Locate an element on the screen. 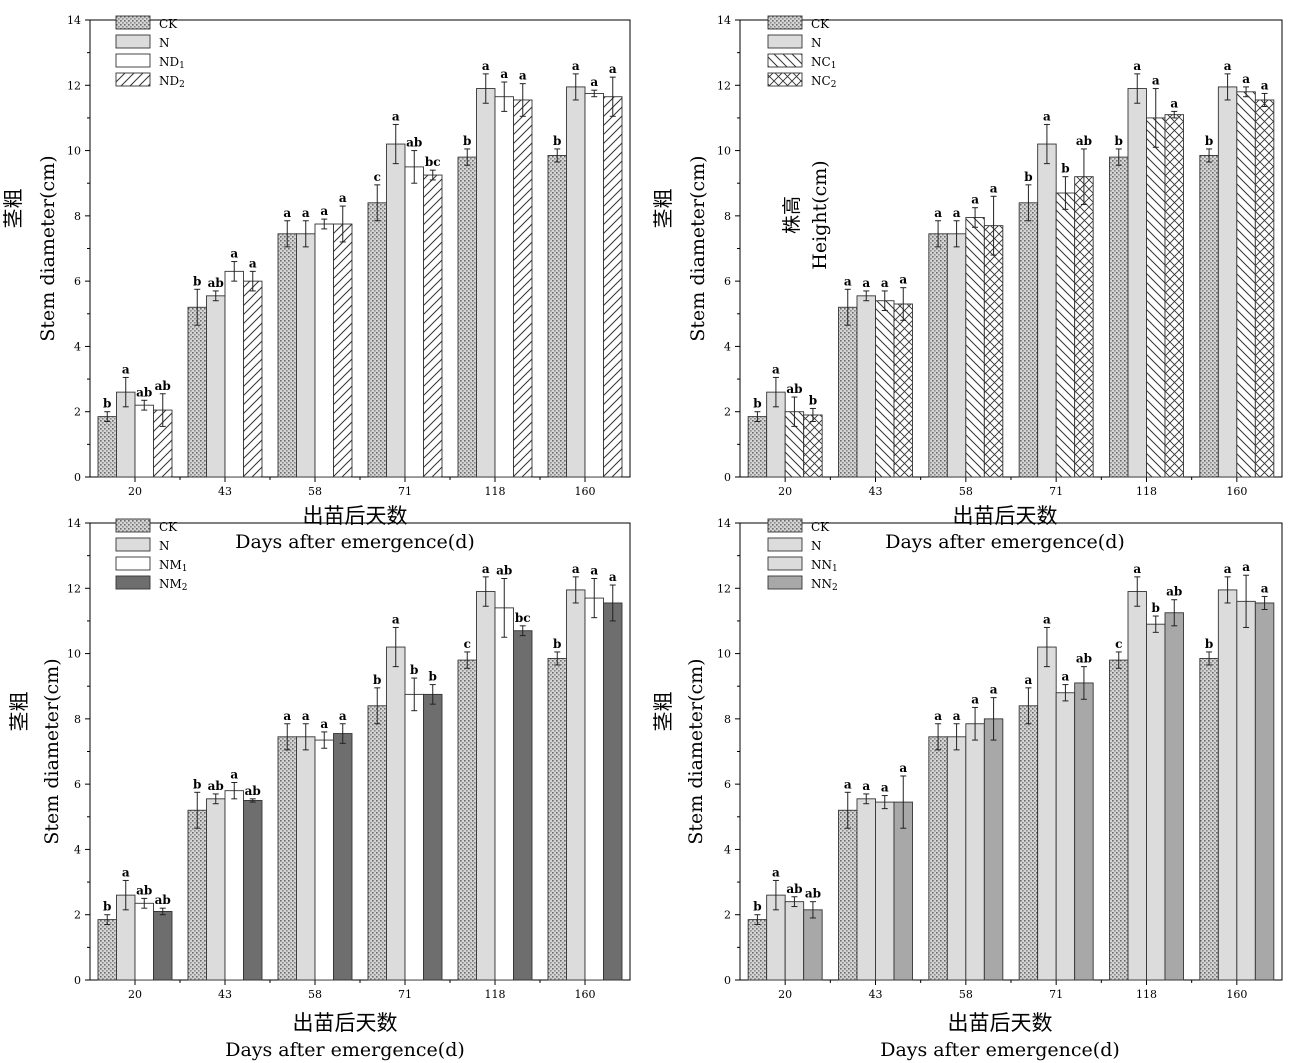 Image resolution: width=1299 pixels, height=1063 pixels. y-axis-label: Stem diameter(cm) is located at coordinates (52, 751).